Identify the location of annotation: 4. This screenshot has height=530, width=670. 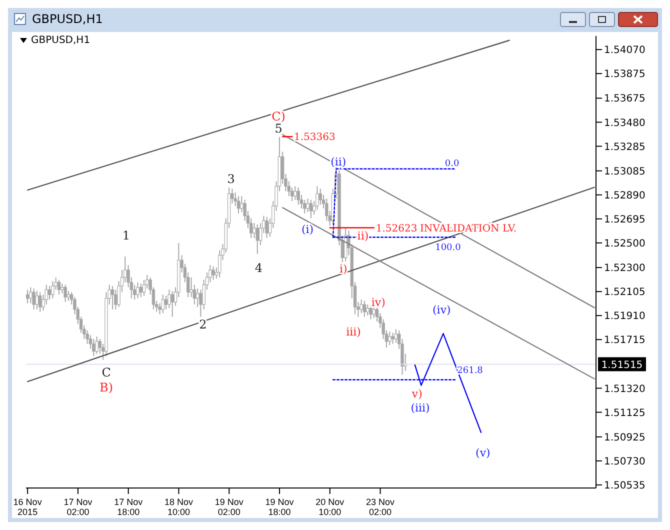
(258, 267).